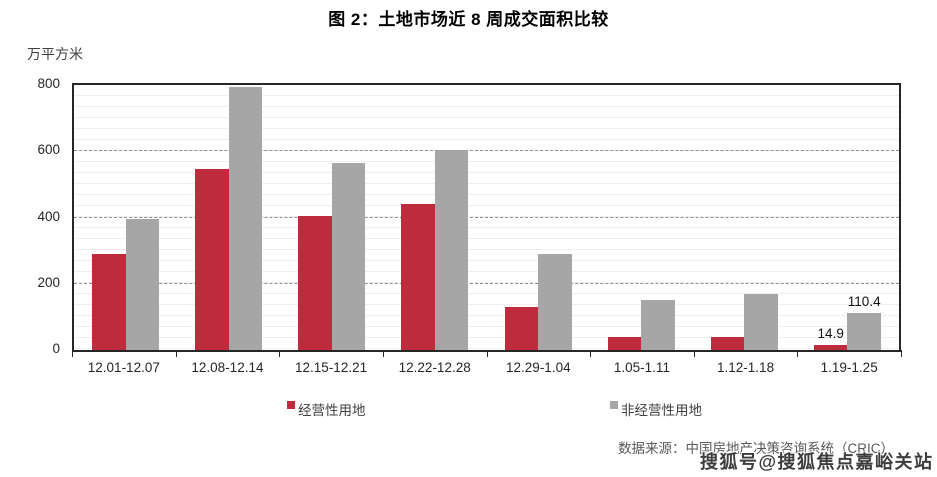 This screenshot has width=937, height=477. Describe the element at coordinates (56, 348) in the screenshot. I see `y-tick-label-0: 0` at that location.